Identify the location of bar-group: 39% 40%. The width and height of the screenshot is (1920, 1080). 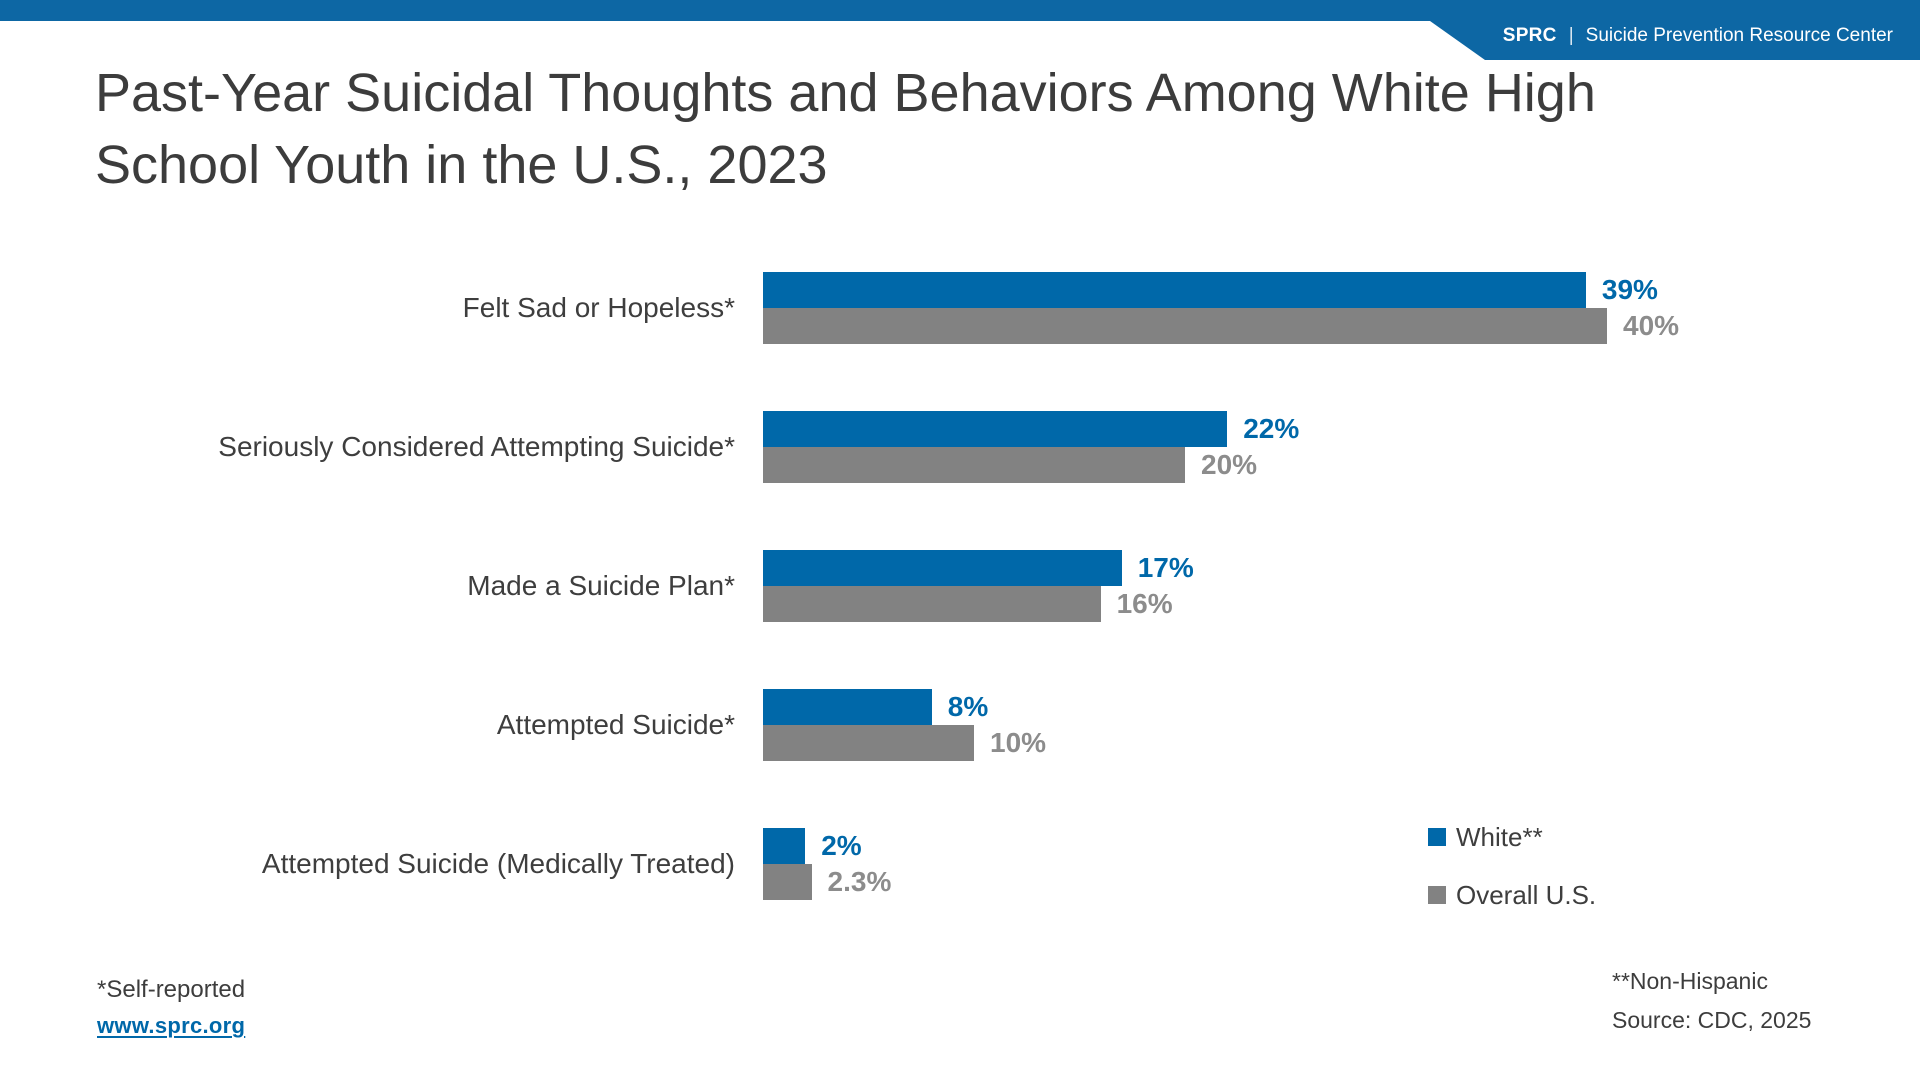
(1221, 308).